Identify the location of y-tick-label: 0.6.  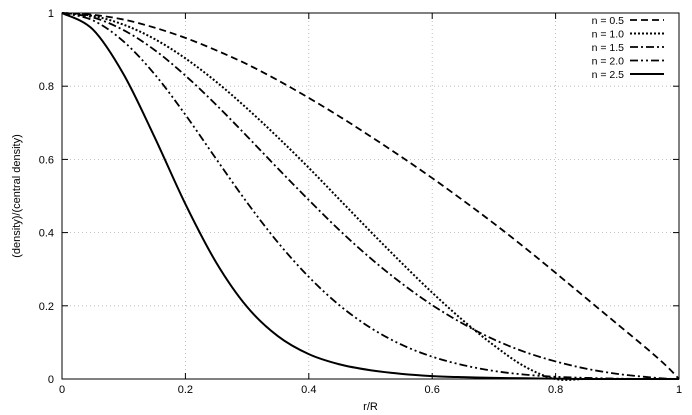
(46, 160).